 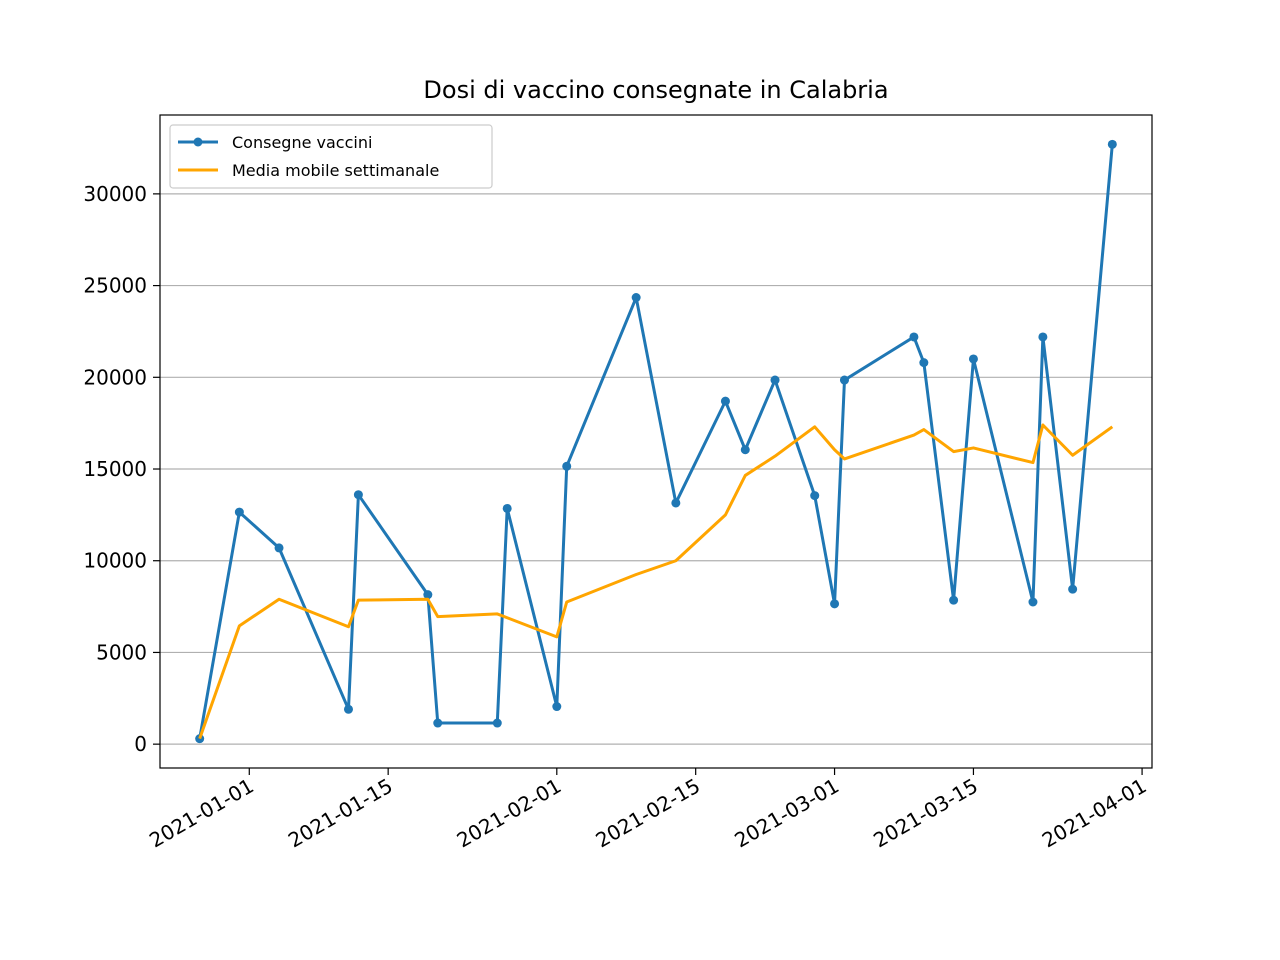 I want to click on y-tick-label: 5000, so click(x=121, y=652).